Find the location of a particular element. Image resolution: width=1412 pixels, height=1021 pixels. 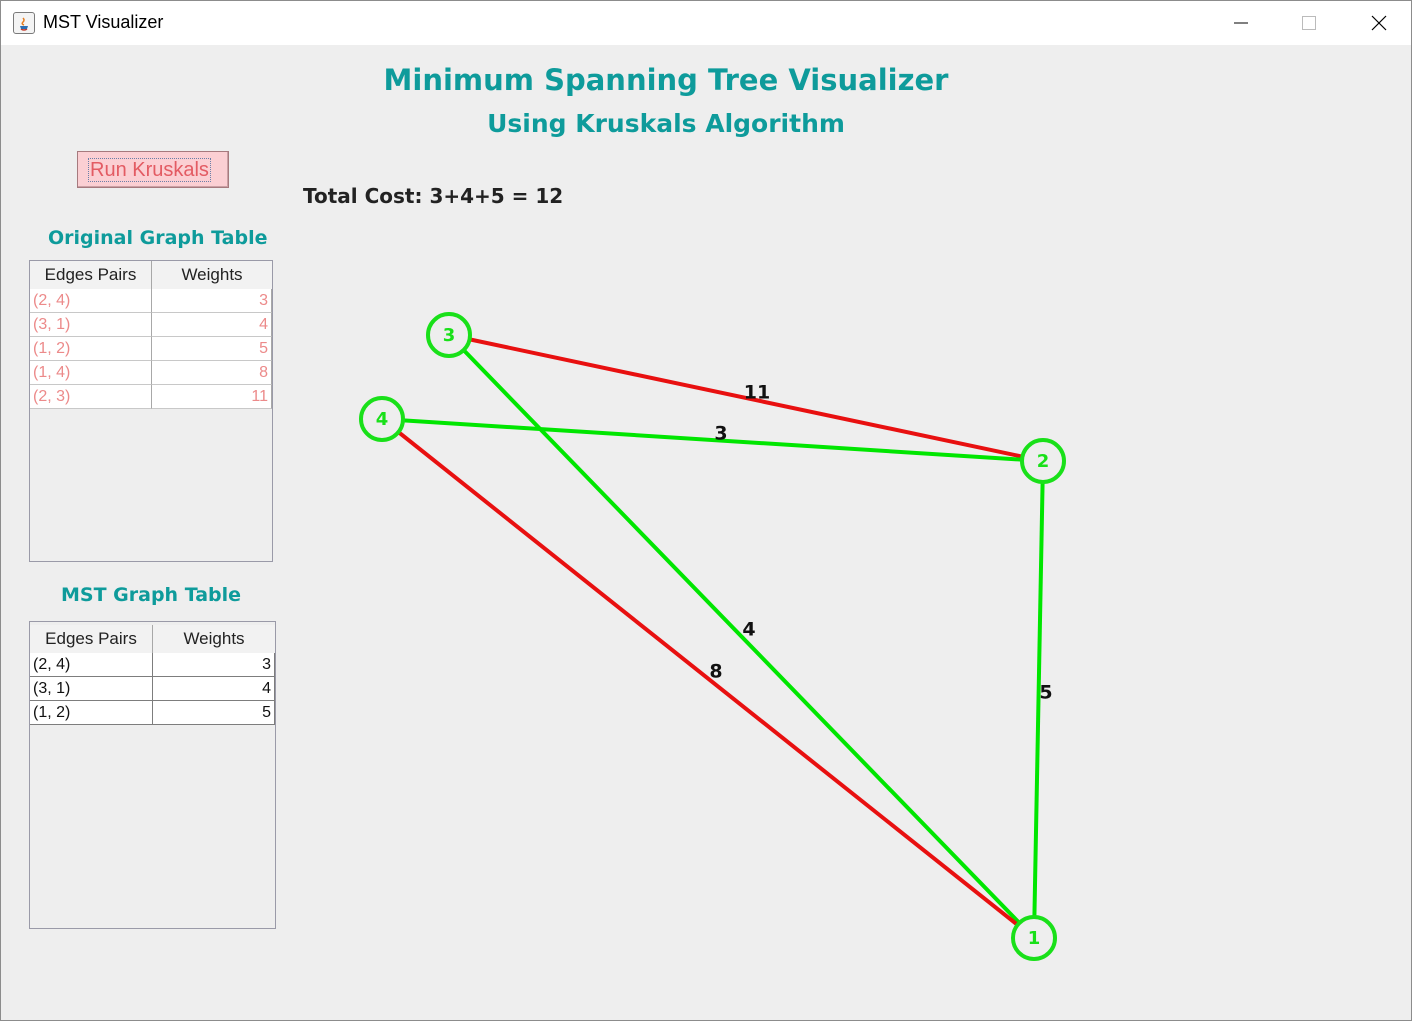

maximize-button is located at coordinates (1309, 23).